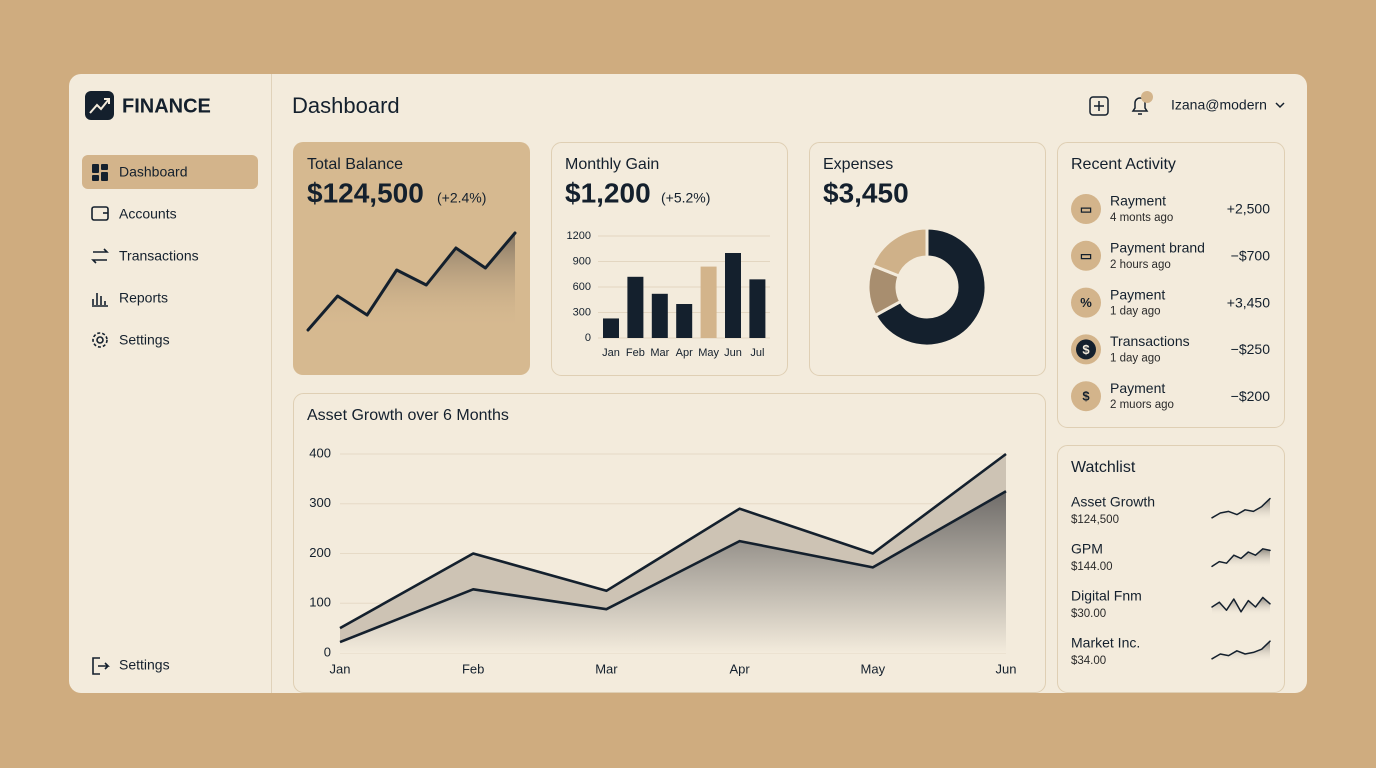 This screenshot has width=1376, height=768. What do you see at coordinates (346, 105) in the screenshot?
I see `page-title: Dashboard` at bounding box center [346, 105].